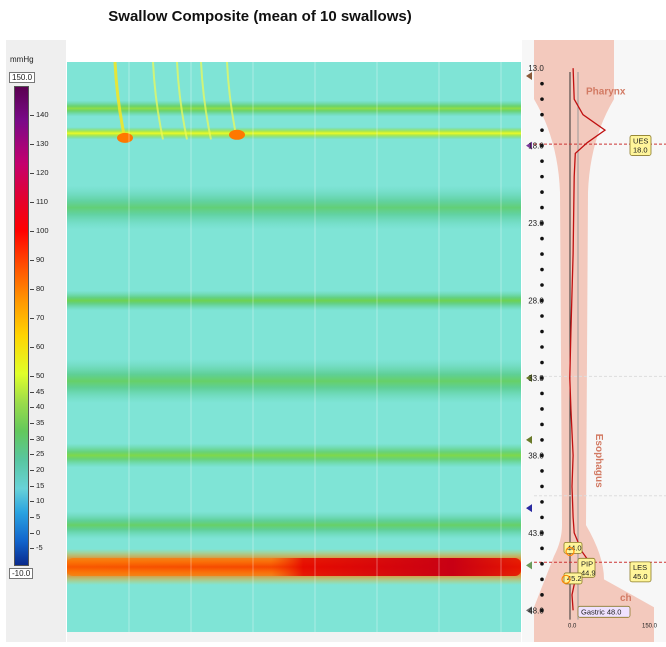 The image size is (666, 647). What do you see at coordinates (598, 461) in the screenshot?
I see `esophagus-label: Esophagus` at bounding box center [598, 461].